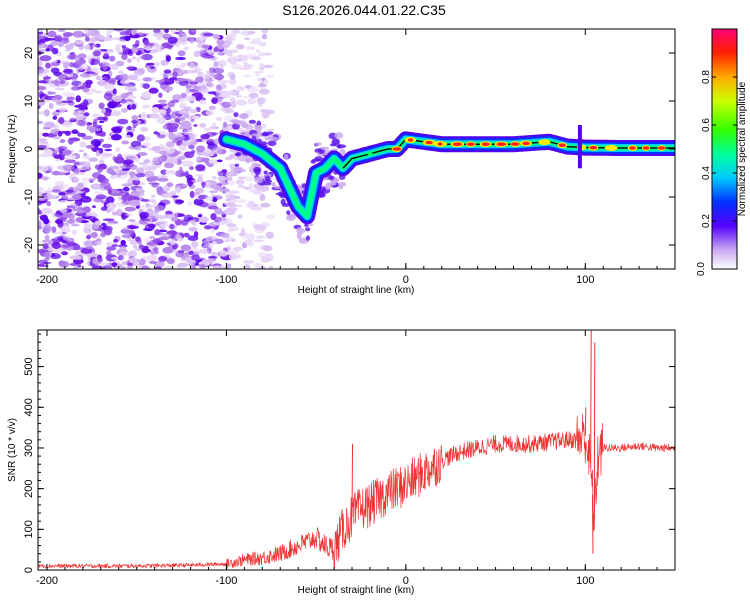 The height and width of the screenshot is (600, 750). I want to click on y-tick-label: 200, so click(29, 488).